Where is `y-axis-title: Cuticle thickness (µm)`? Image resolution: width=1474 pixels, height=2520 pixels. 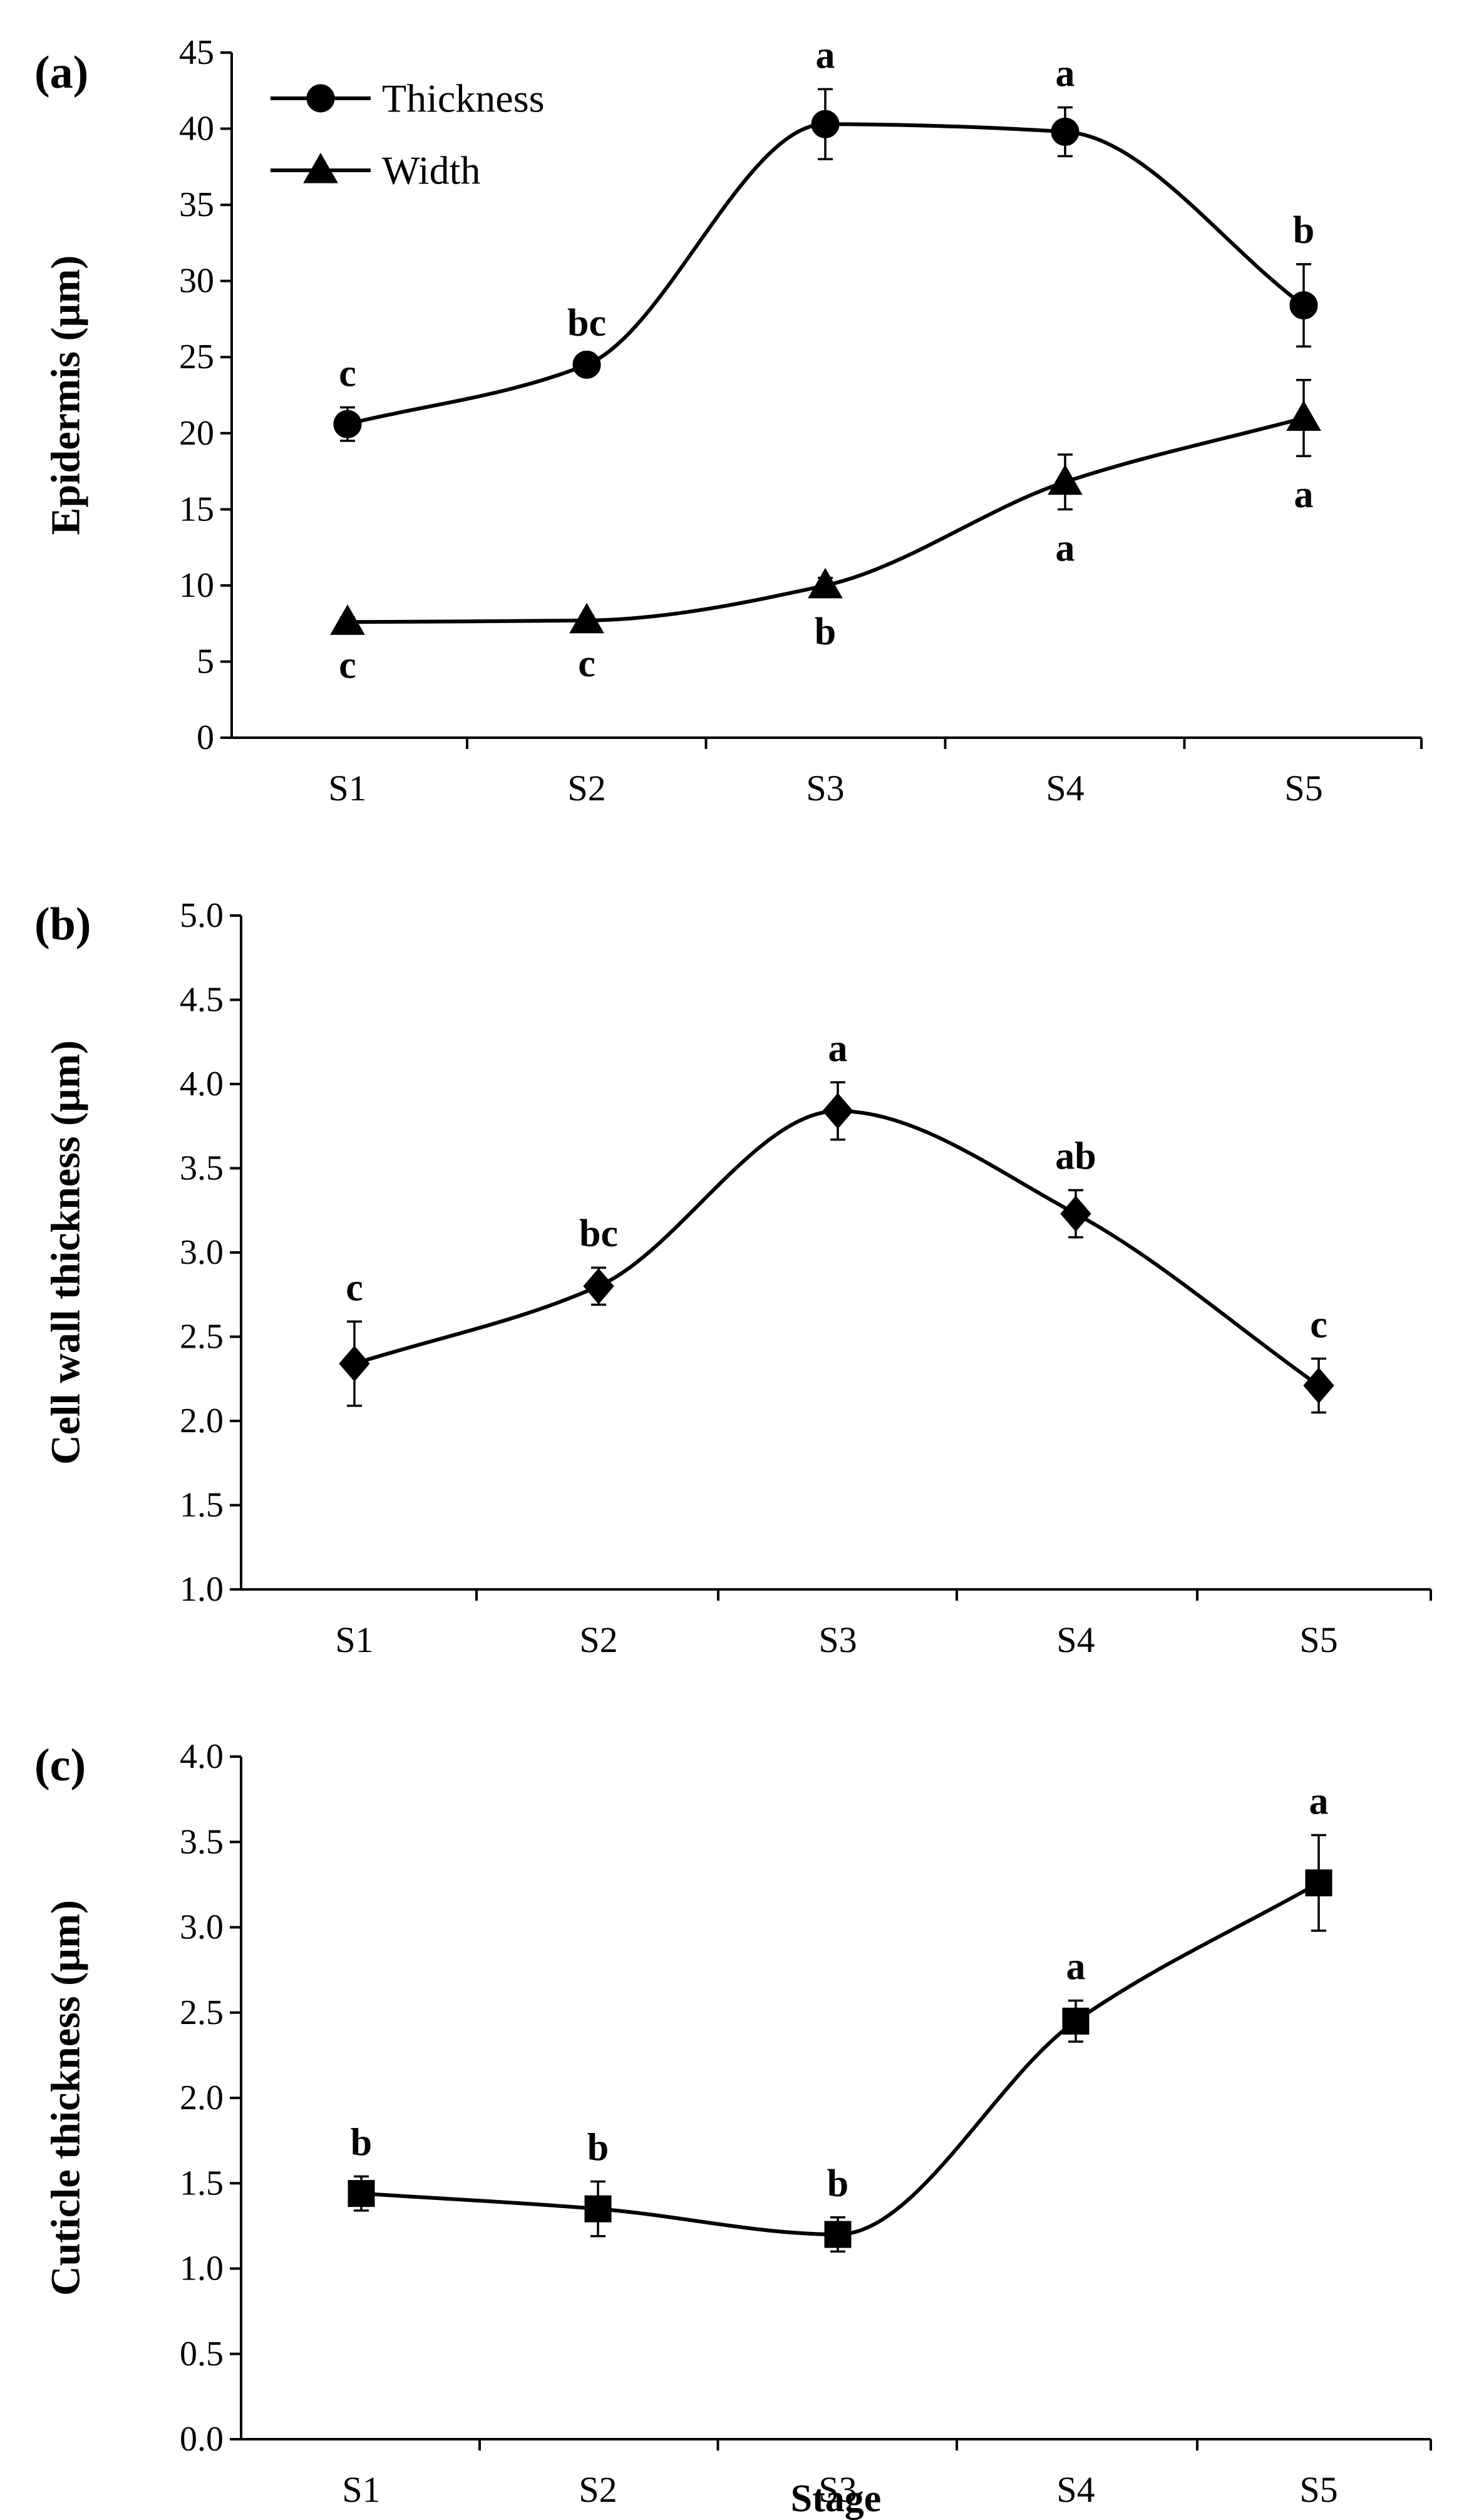
y-axis-title: Cuticle thickness (µm) is located at coordinates (66, 2098).